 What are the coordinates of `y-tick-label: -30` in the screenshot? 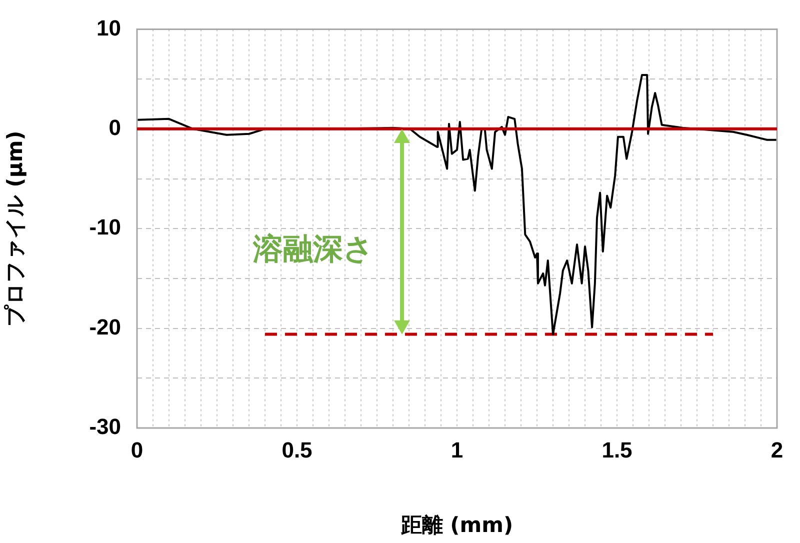 It's located at (105, 427).